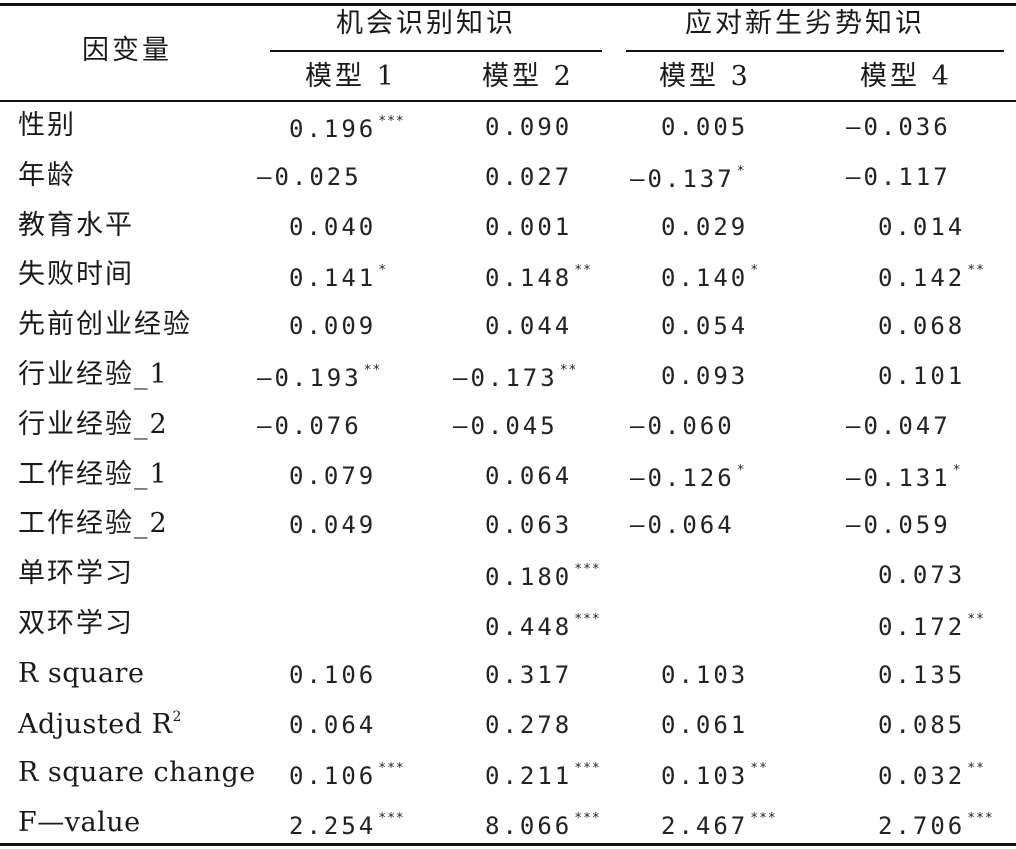 This screenshot has height=849, width=1016. What do you see at coordinates (76, 623) in the screenshot?
I see `row-label-text: 双环学习` at bounding box center [76, 623].